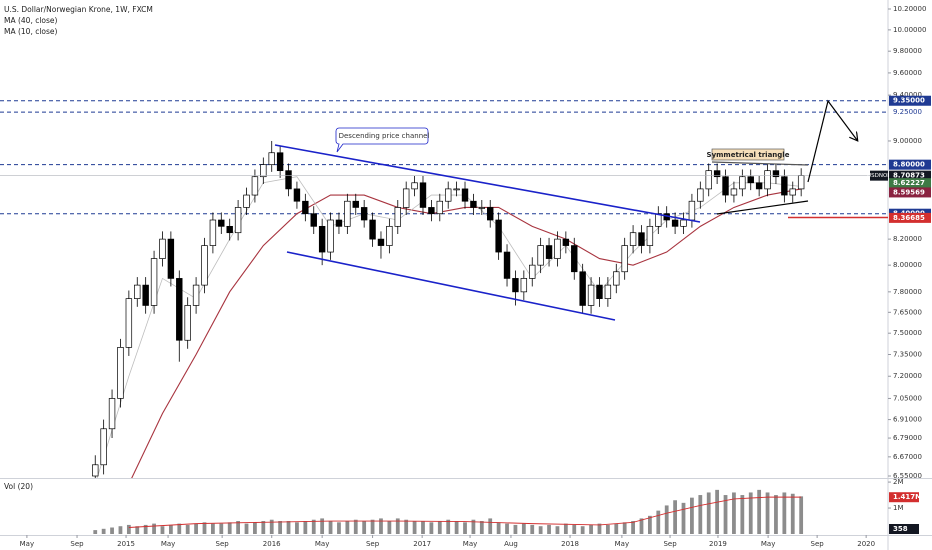 The height and width of the screenshot is (550, 932). What do you see at coordinates (907, 497) in the screenshot?
I see `volume-label: 1.417M` at bounding box center [907, 497].